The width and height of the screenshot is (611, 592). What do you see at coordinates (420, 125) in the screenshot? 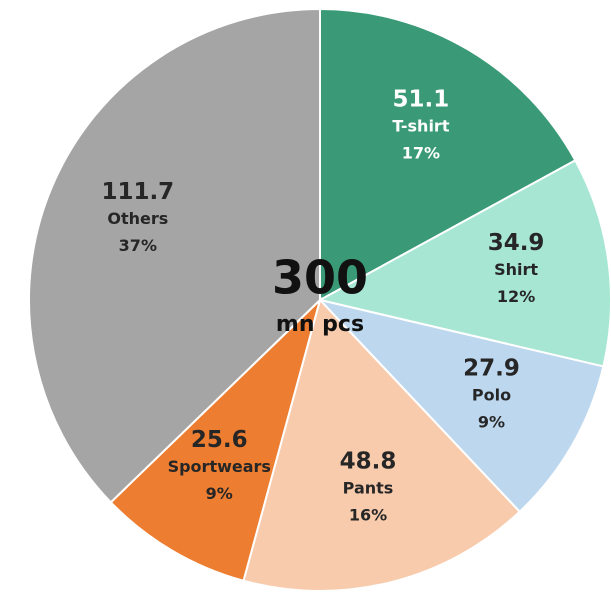
I see `category-label: T-shirt` at bounding box center [420, 125].